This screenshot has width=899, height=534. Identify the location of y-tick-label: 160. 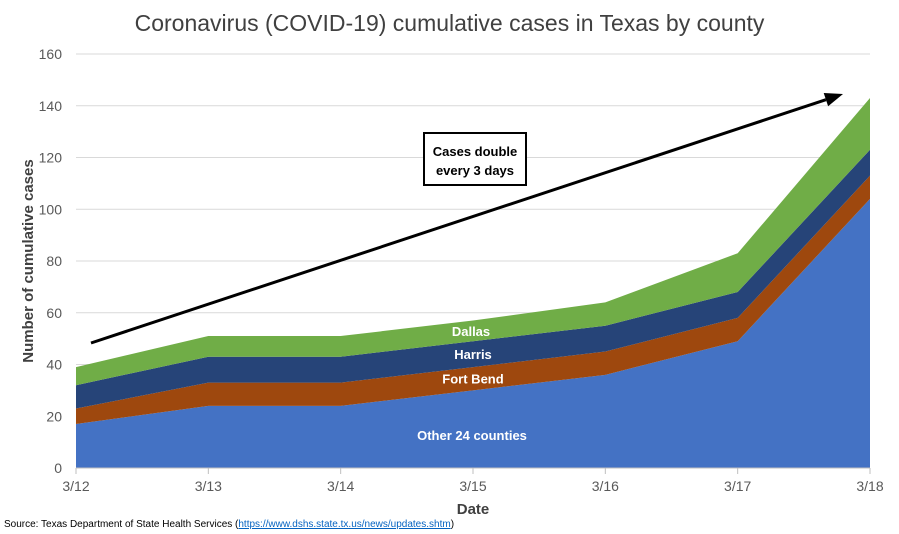
(51, 54).